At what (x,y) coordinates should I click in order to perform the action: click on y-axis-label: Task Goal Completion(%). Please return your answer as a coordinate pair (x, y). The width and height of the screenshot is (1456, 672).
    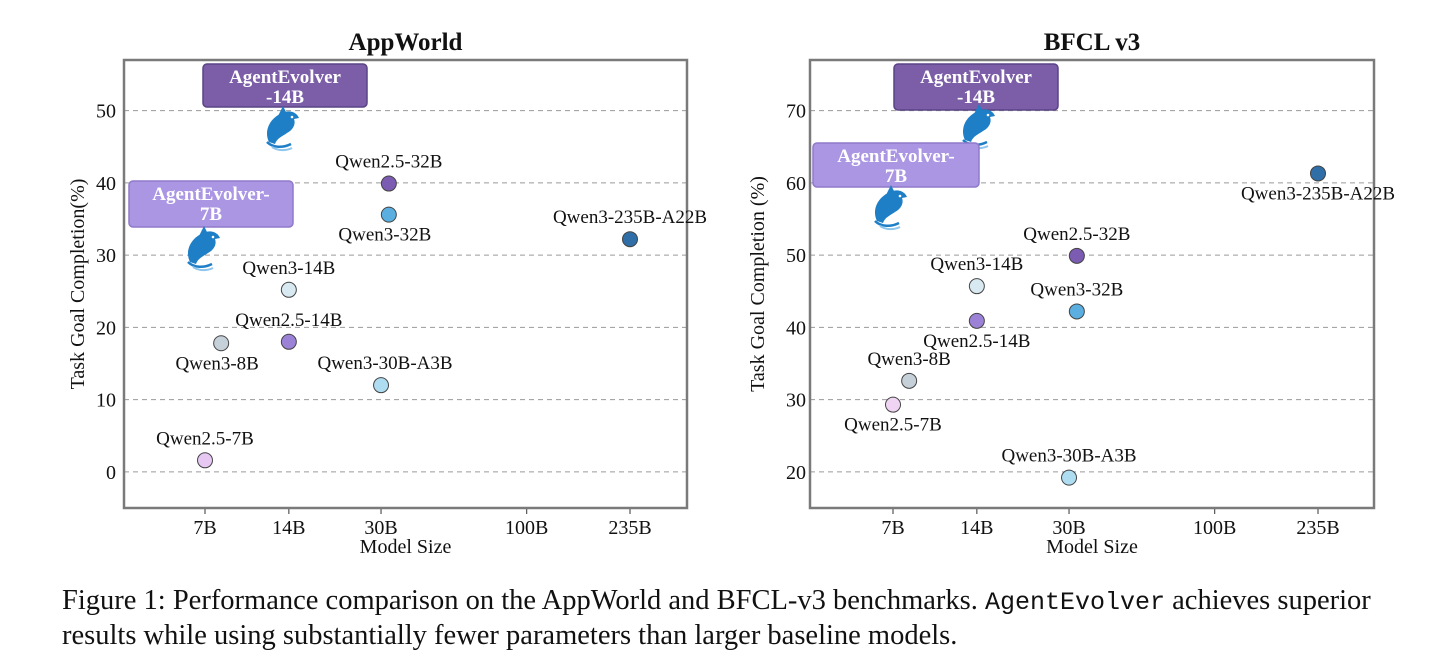
    Looking at the image, I should click on (78, 284).